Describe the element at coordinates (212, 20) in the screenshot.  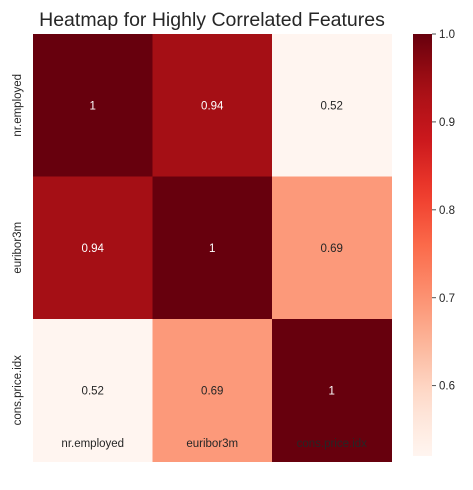
I see `chart-title: Heatmap for Highly Correlated Features` at that location.